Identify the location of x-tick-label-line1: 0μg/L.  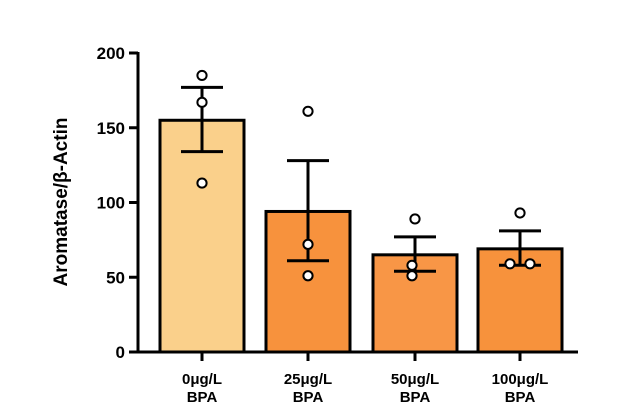
(202, 379).